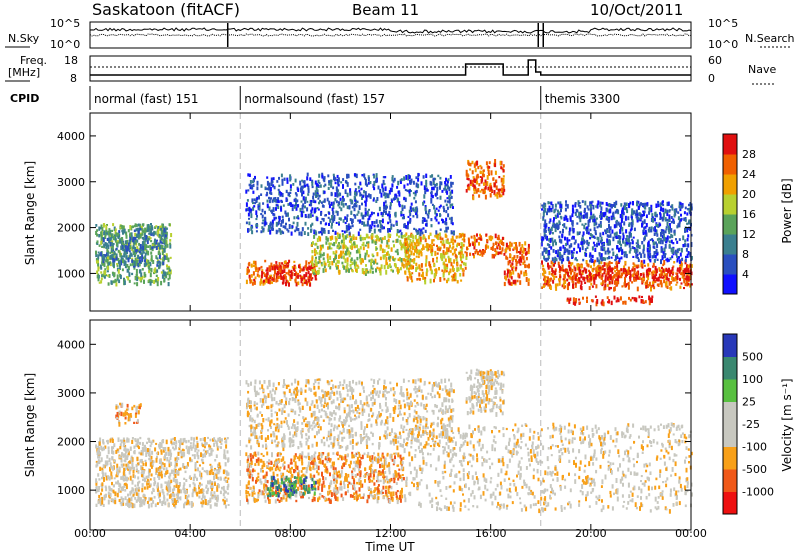 This screenshot has width=800, height=554. I want to click on velocity-colorbar-label: Velocity [m s⁻¹], so click(787, 424).